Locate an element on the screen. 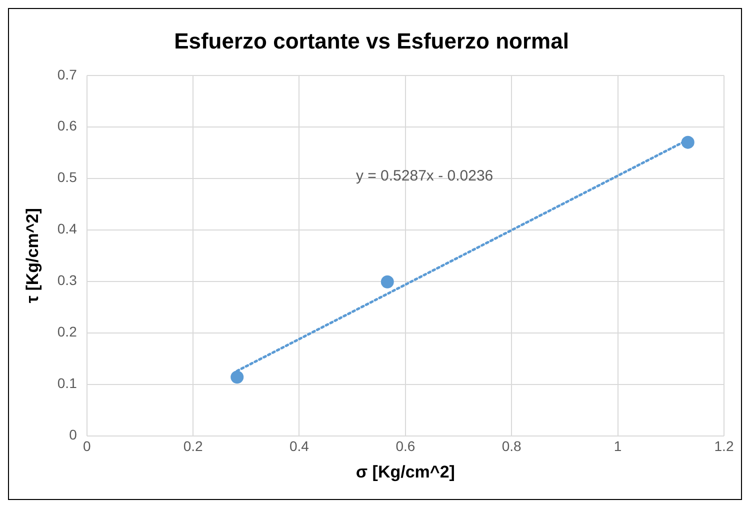  y-tick-label: 0 is located at coordinates (73, 434).